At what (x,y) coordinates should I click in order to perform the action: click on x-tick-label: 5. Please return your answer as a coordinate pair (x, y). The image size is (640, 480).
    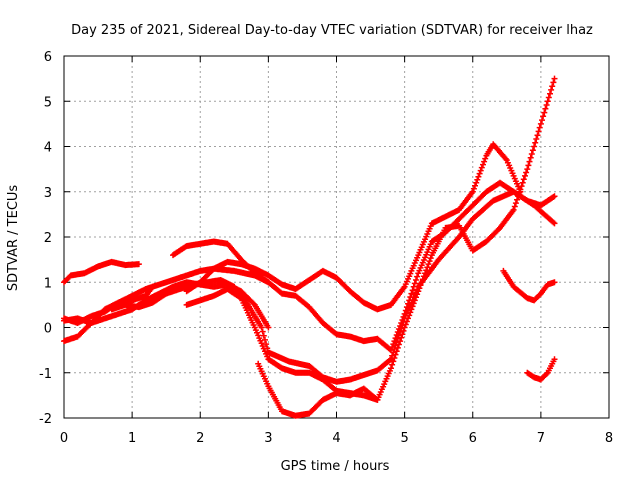
    Looking at the image, I should click on (404, 438).